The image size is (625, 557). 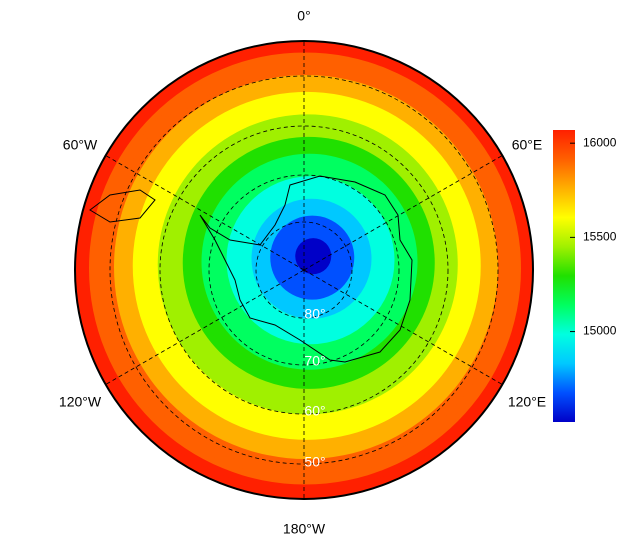 What do you see at coordinates (80, 402) in the screenshot?
I see `longitude-label: 120°W` at bounding box center [80, 402].